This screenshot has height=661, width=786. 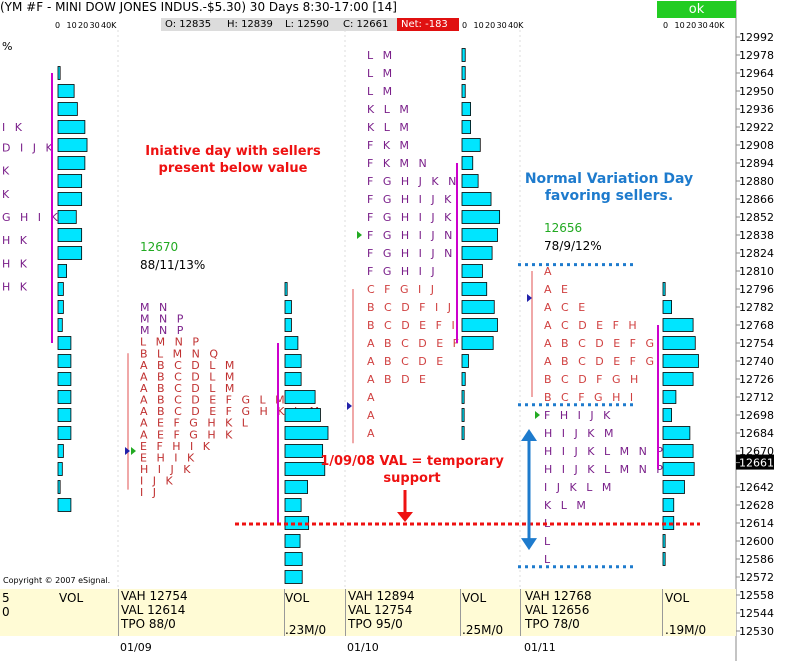 What do you see at coordinates (592, 379) in the screenshot?
I see `day-0111-tpo-row: B C D F G H` at bounding box center [592, 379].